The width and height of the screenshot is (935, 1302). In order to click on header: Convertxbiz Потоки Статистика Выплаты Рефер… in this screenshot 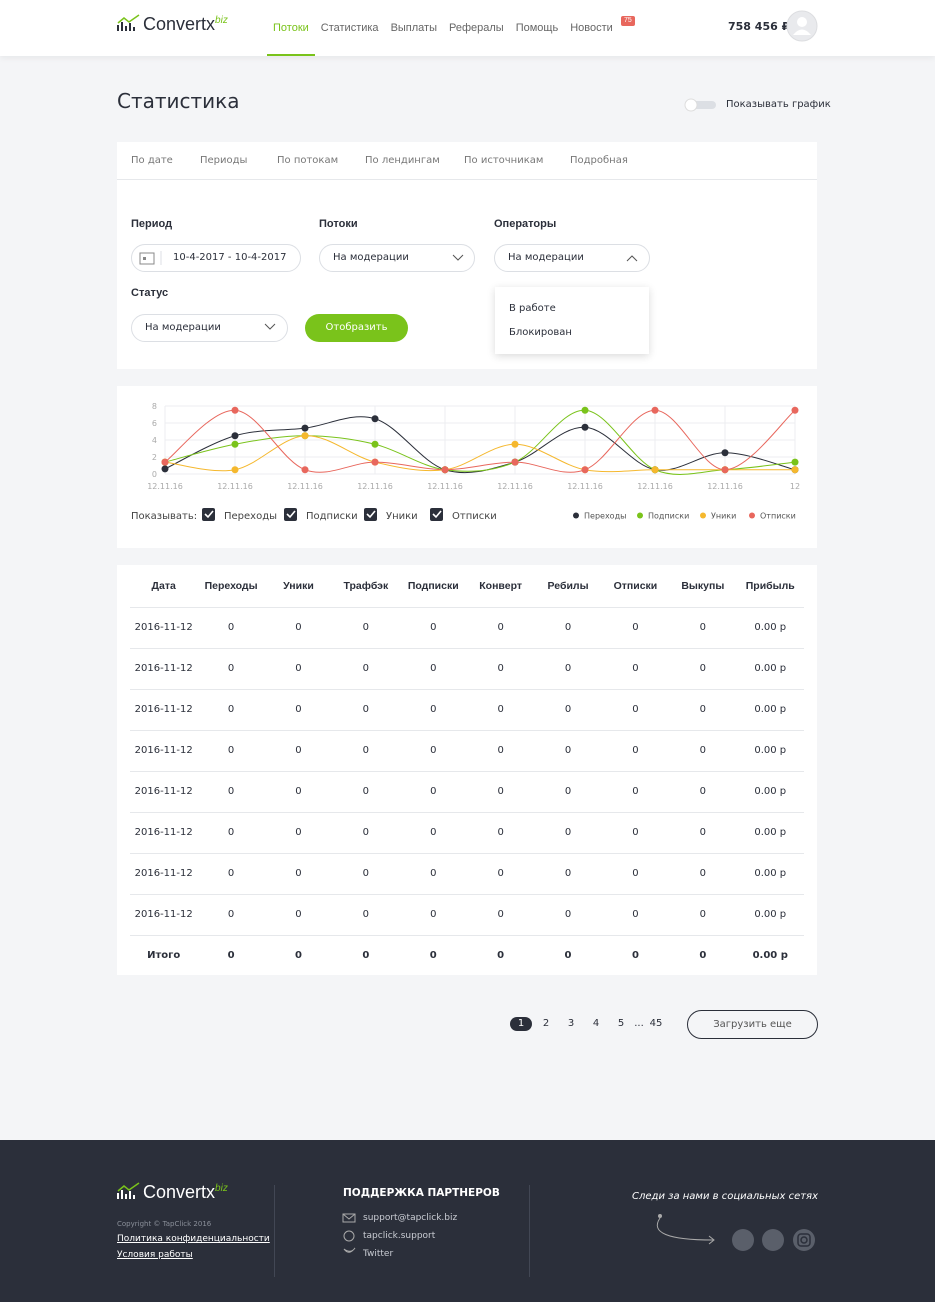, I will do `click(467, 28)`.